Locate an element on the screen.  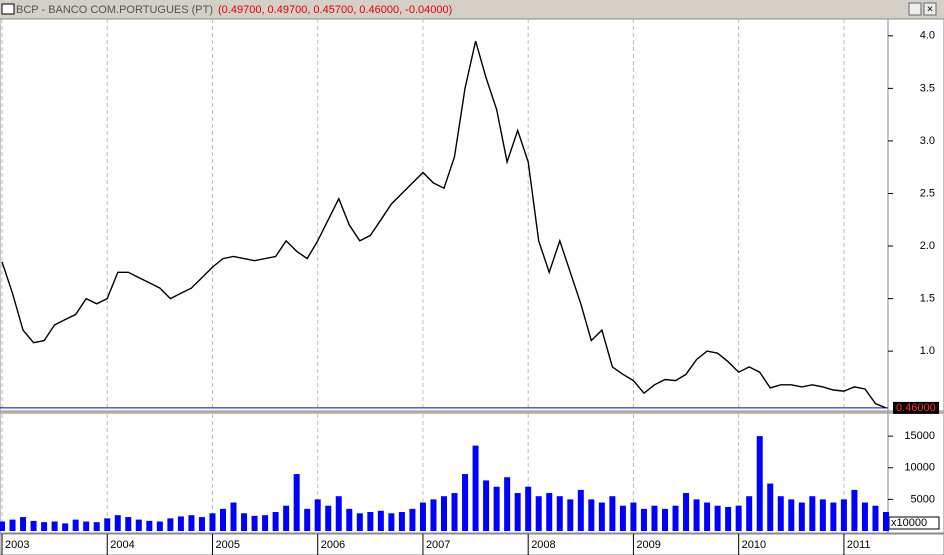
x-tick-label: 2009 is located at coordinates (648, 545).